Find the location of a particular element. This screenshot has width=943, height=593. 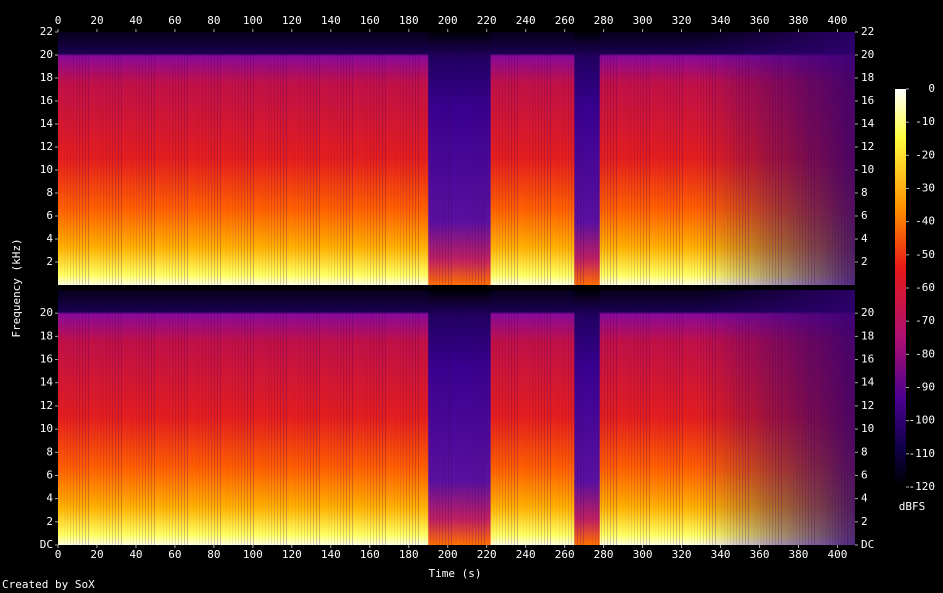

colorbar-tick-label: -100 is located at coordinates (922, 420).